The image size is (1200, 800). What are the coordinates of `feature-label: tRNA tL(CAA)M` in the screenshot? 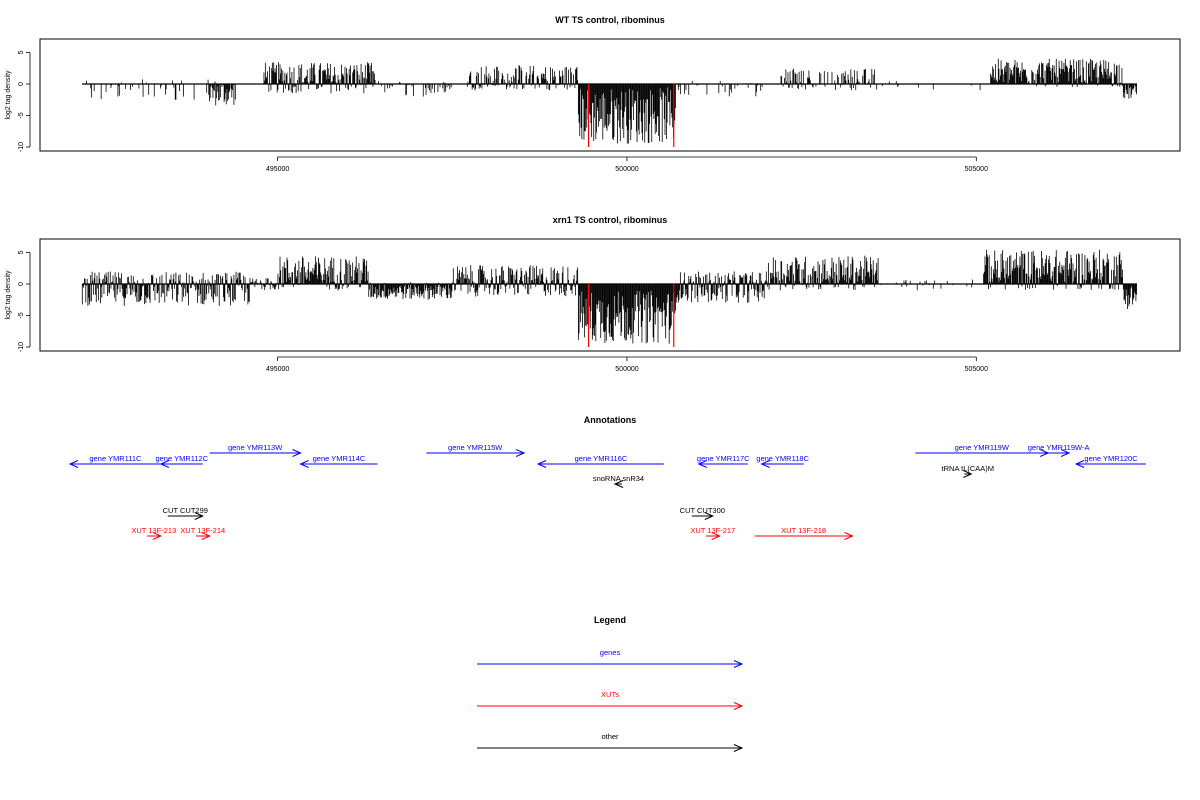 It's located at (968, 468).